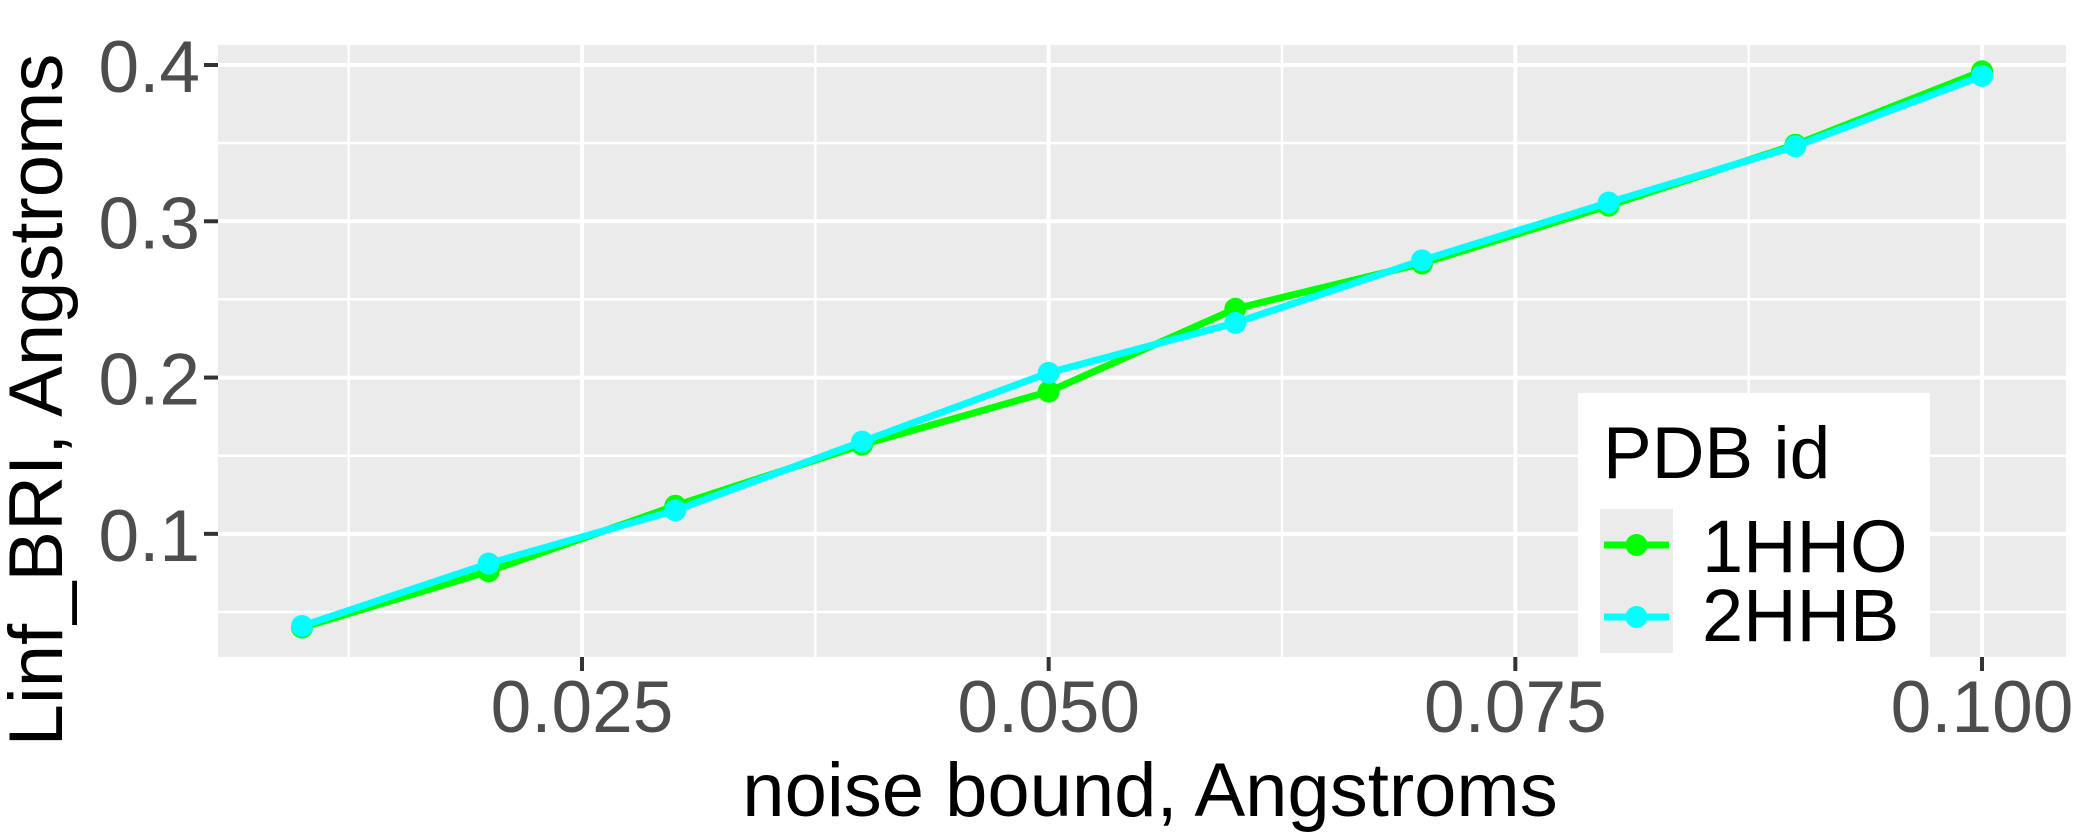 The height and width of the screenshot is (837, 2083). I want to click on legend-key-point-1hho, so click(1636, 545).